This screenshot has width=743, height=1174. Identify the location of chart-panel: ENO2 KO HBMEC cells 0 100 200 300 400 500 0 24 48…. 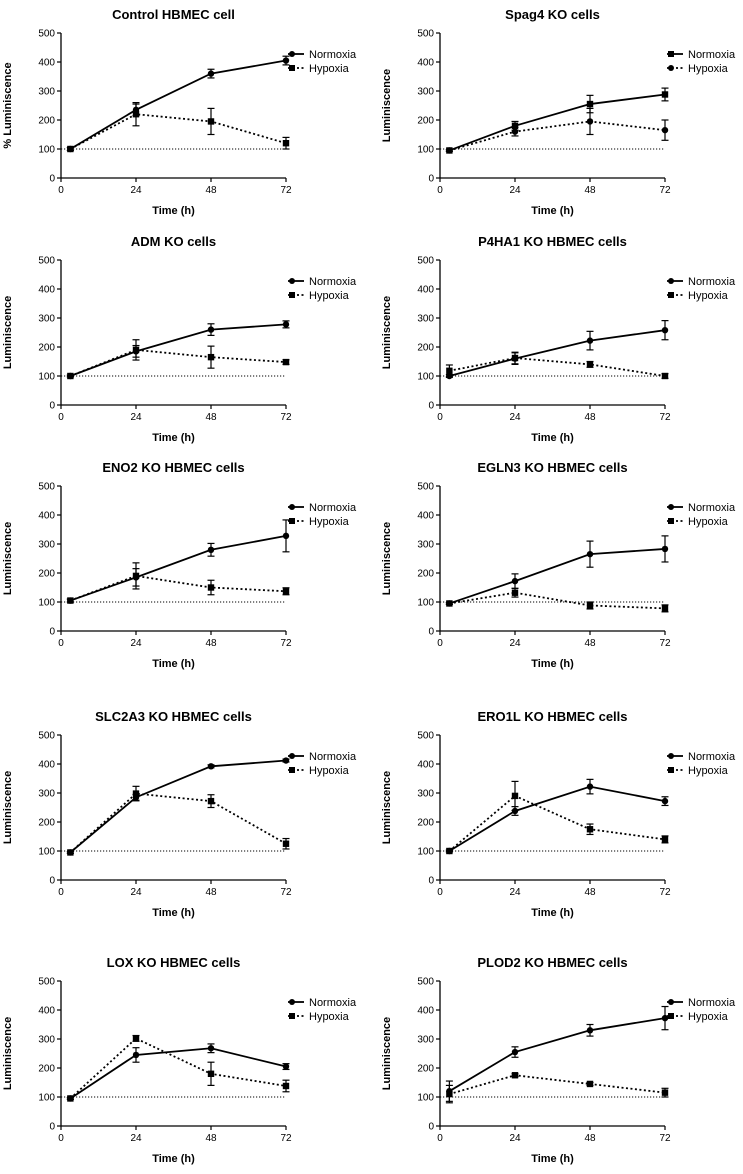
(179, 565).